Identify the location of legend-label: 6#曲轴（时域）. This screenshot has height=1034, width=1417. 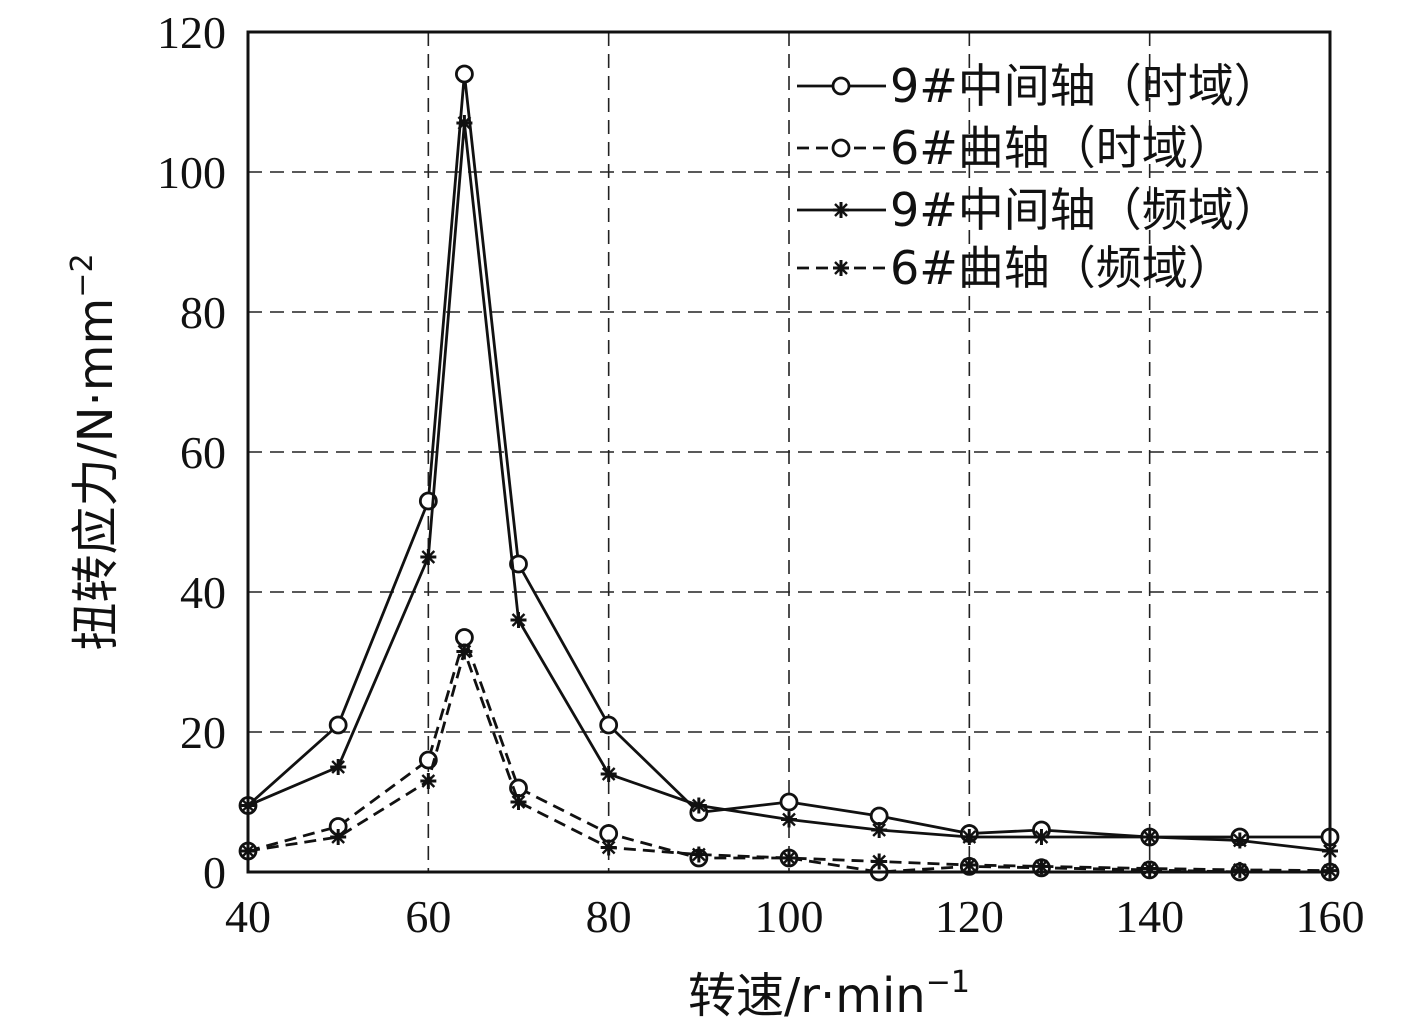
(1062, 148).